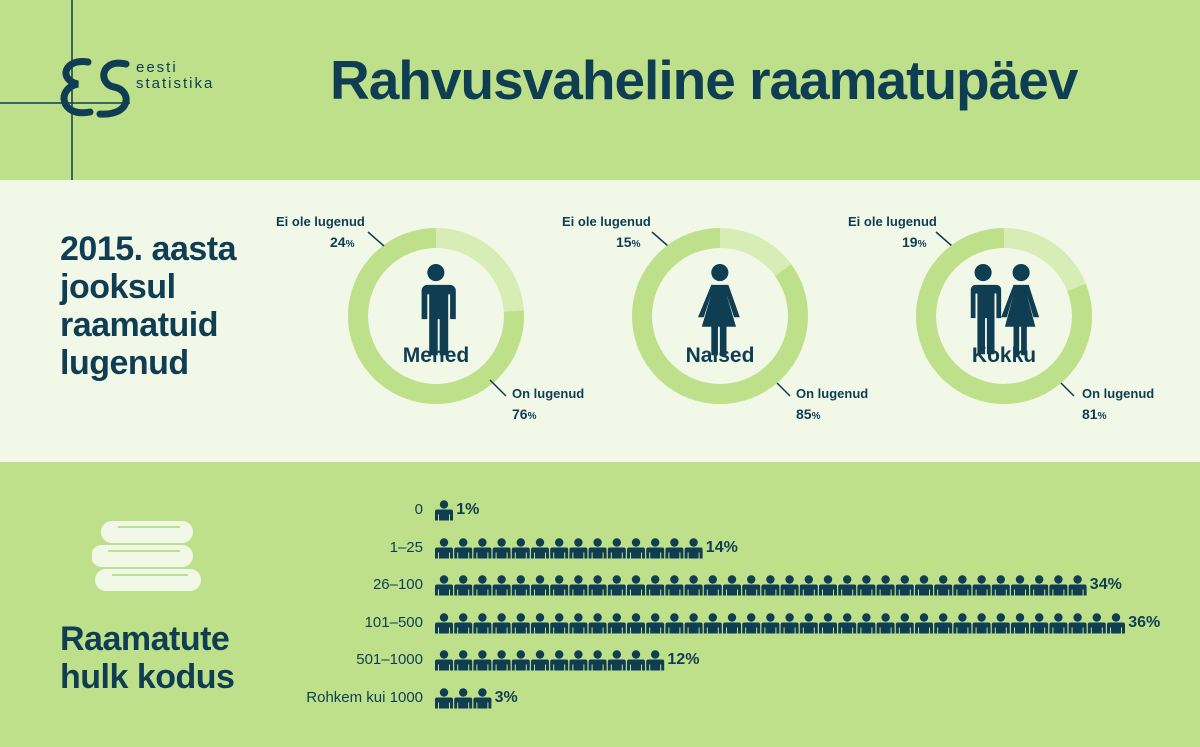  I want to click on man-icon, so click(438, 310).